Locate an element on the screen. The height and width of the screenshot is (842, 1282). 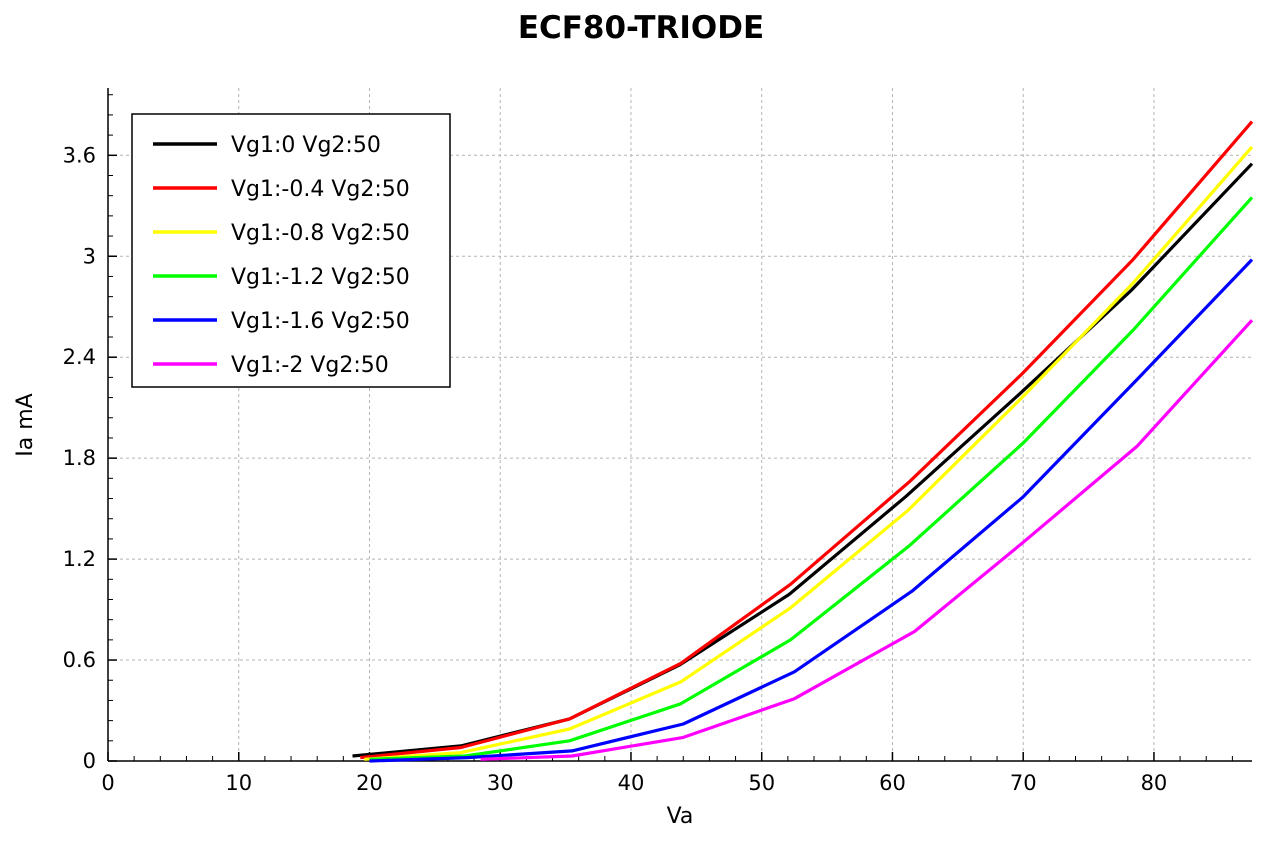
x-tick-label: 20 is located at coordinates (369, 783).